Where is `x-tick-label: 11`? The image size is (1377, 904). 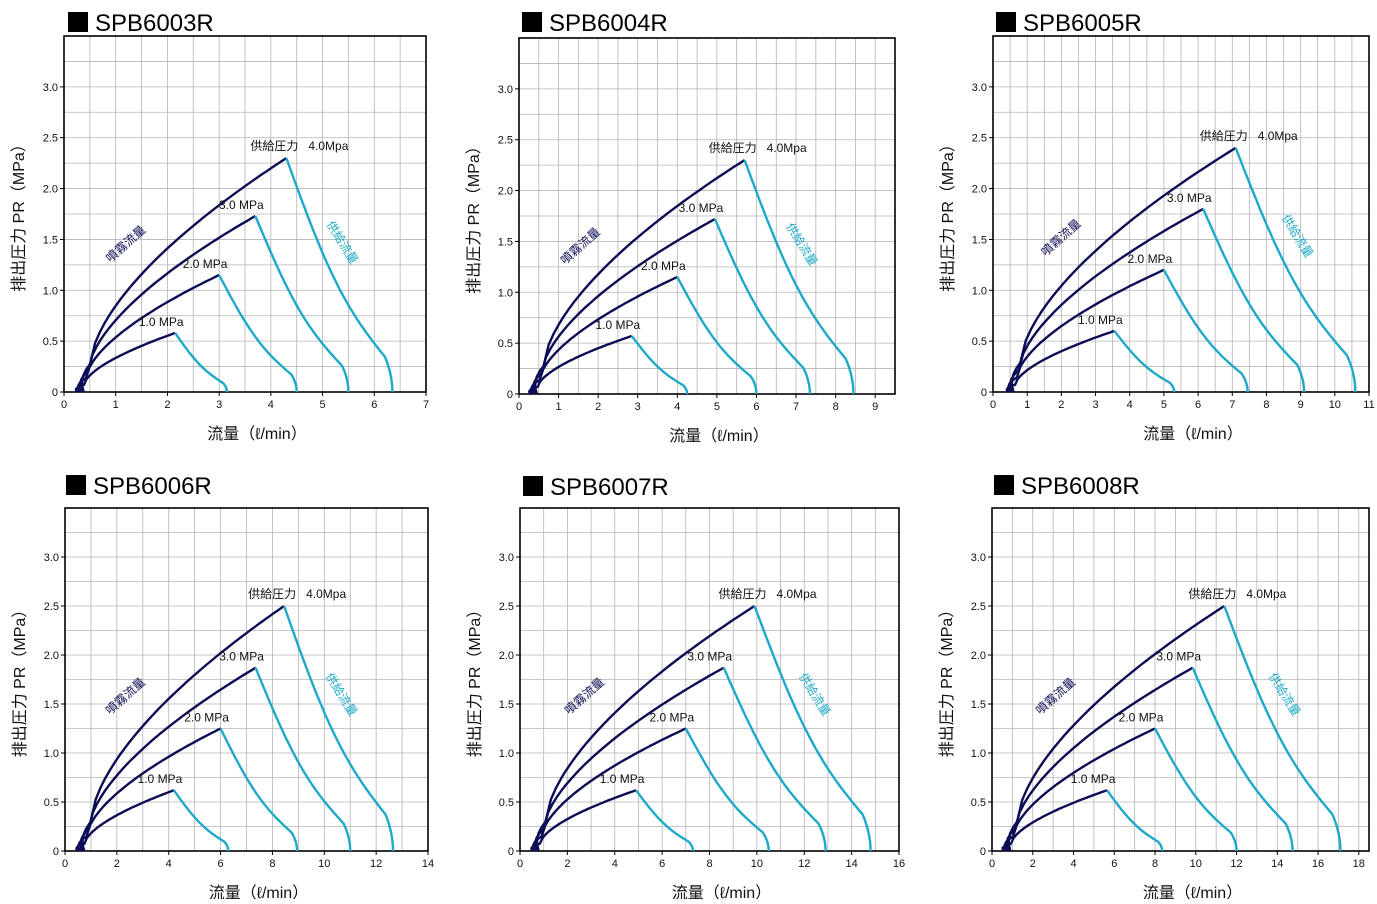 x-tick-label: 11 is located at coordinates (1368, 405).